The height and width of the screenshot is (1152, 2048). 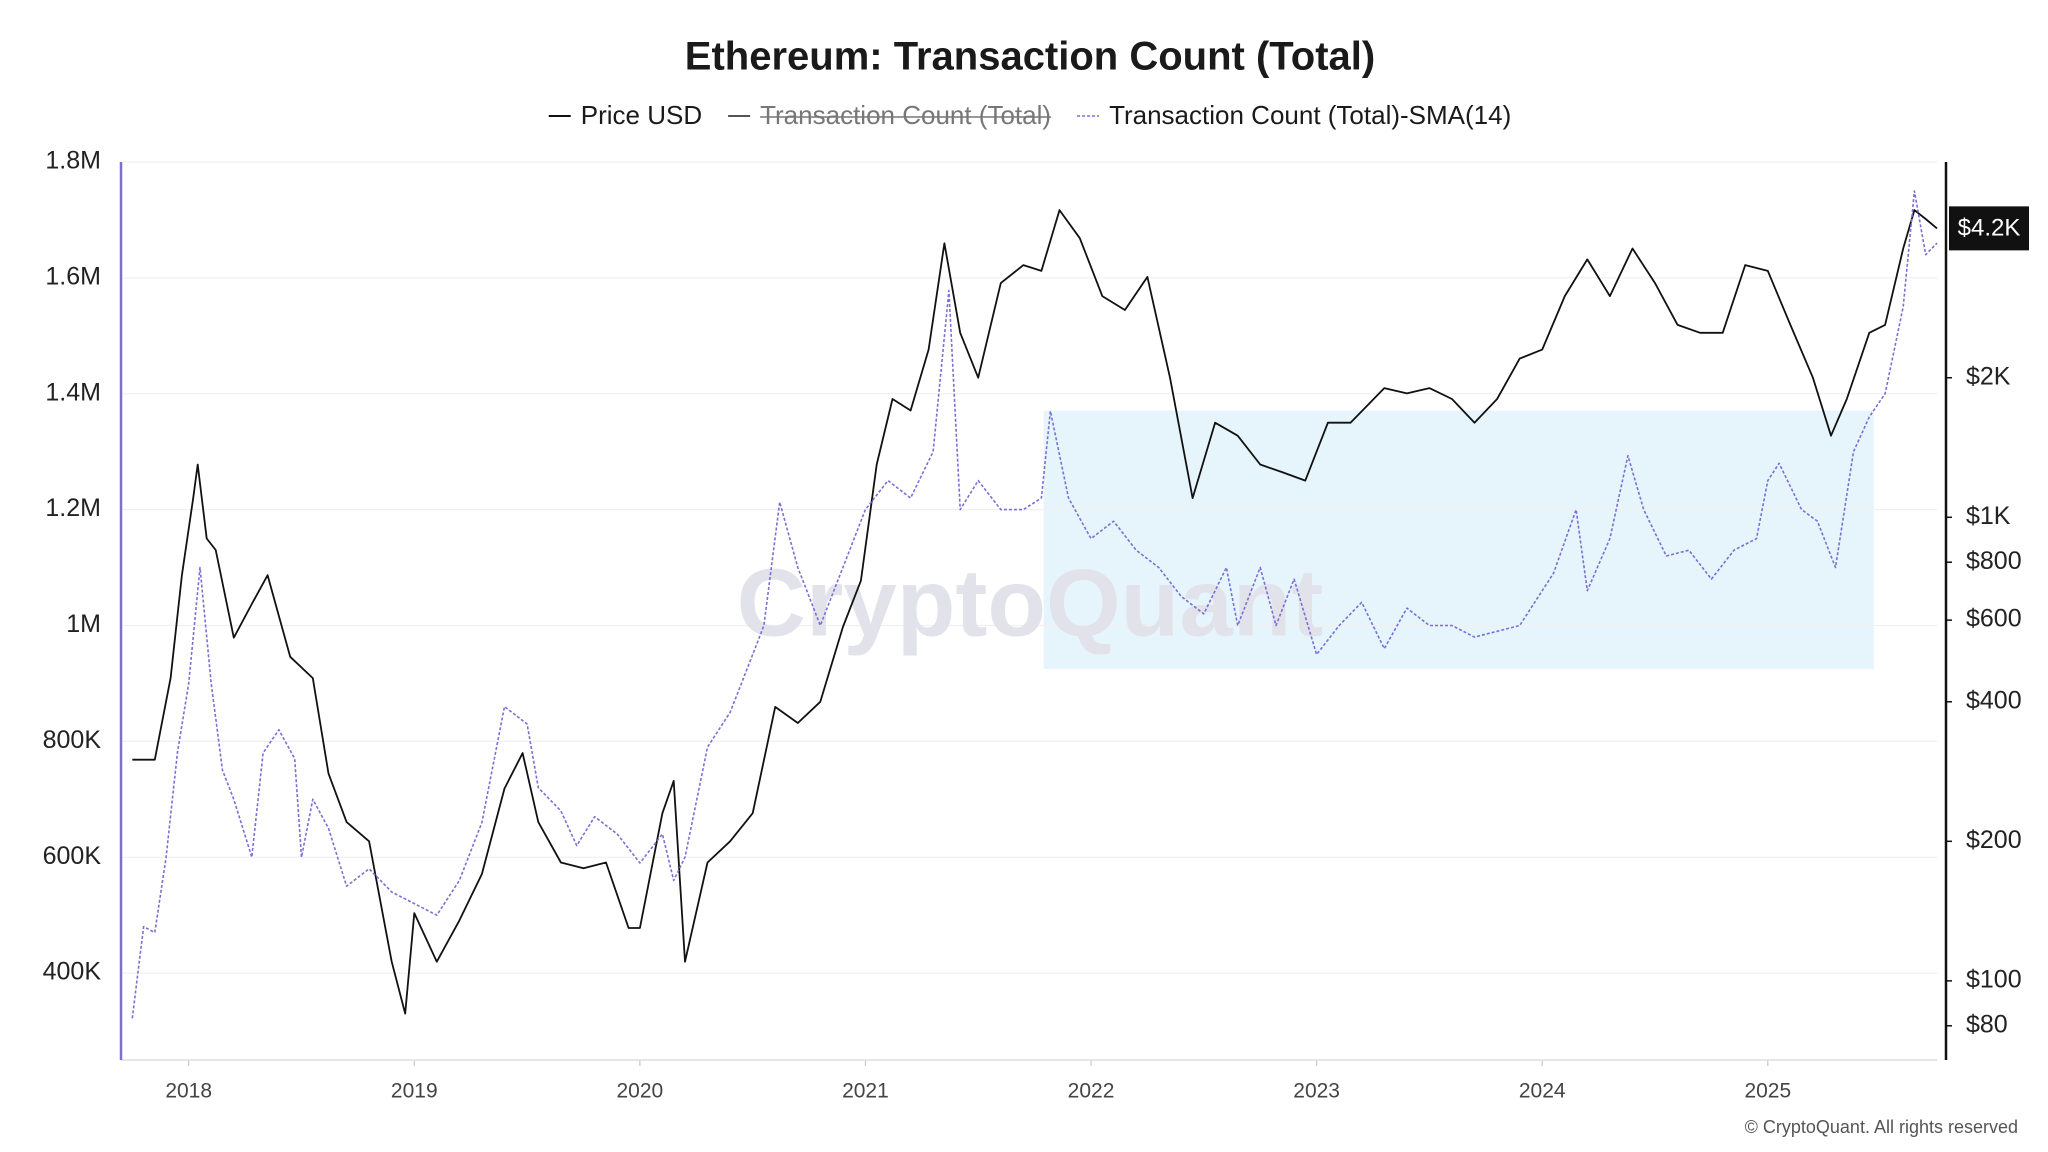 I want to click on x-tick-label: 2022, so click(x=1091, y=1091).